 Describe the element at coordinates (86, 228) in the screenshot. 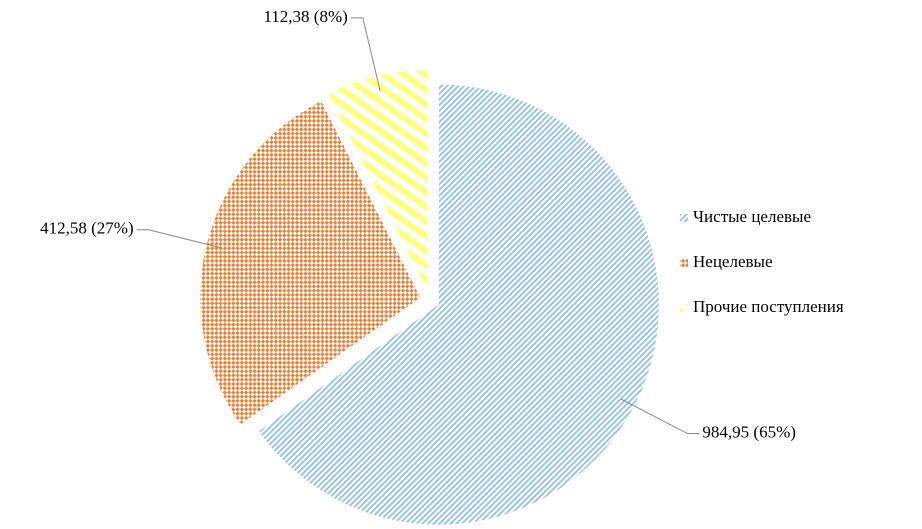

I see `data-label: 412,58 (27%)` at that location.